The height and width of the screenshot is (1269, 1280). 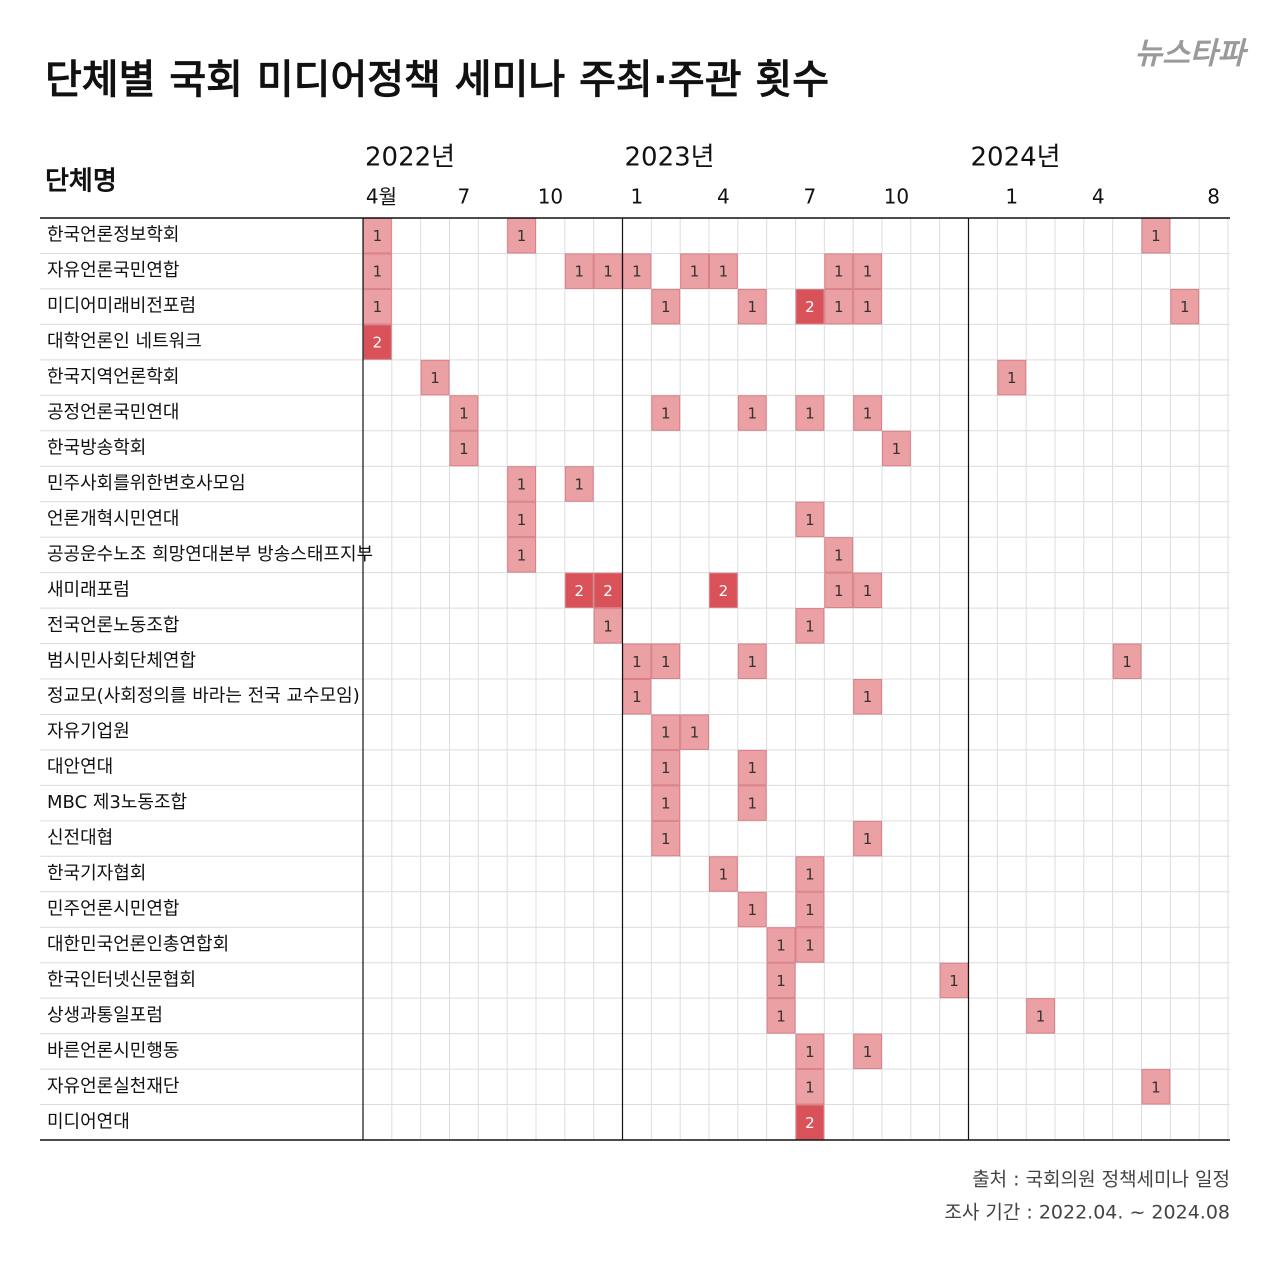 I want to click on month-label: 4월, so click(x=381, y=197).